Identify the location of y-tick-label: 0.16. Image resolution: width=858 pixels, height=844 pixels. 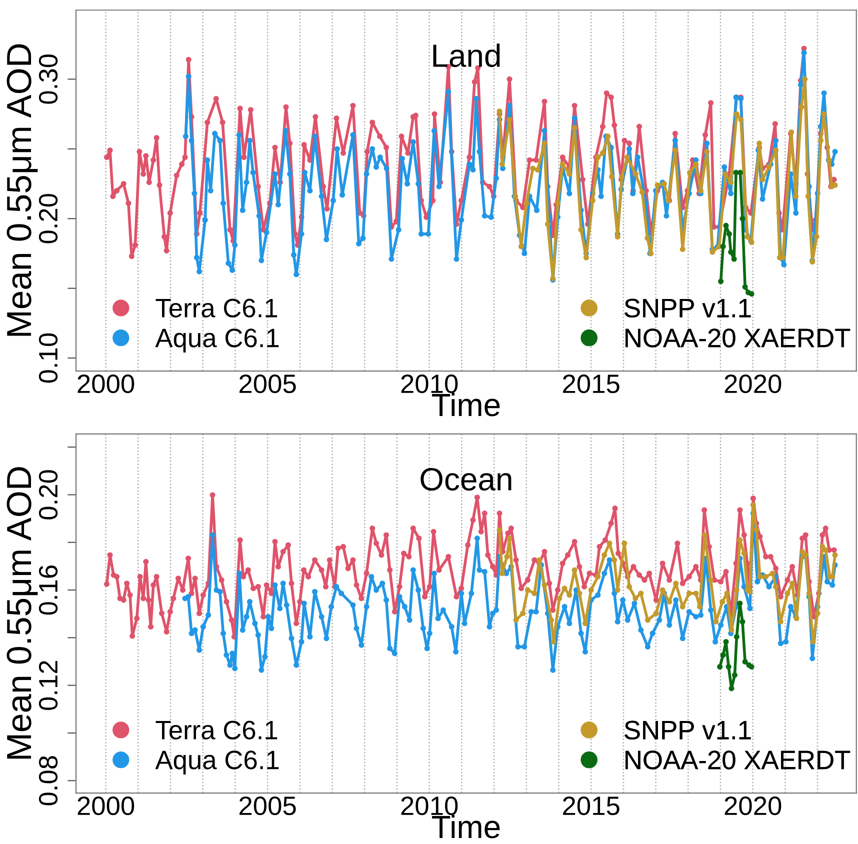
(48, 590).